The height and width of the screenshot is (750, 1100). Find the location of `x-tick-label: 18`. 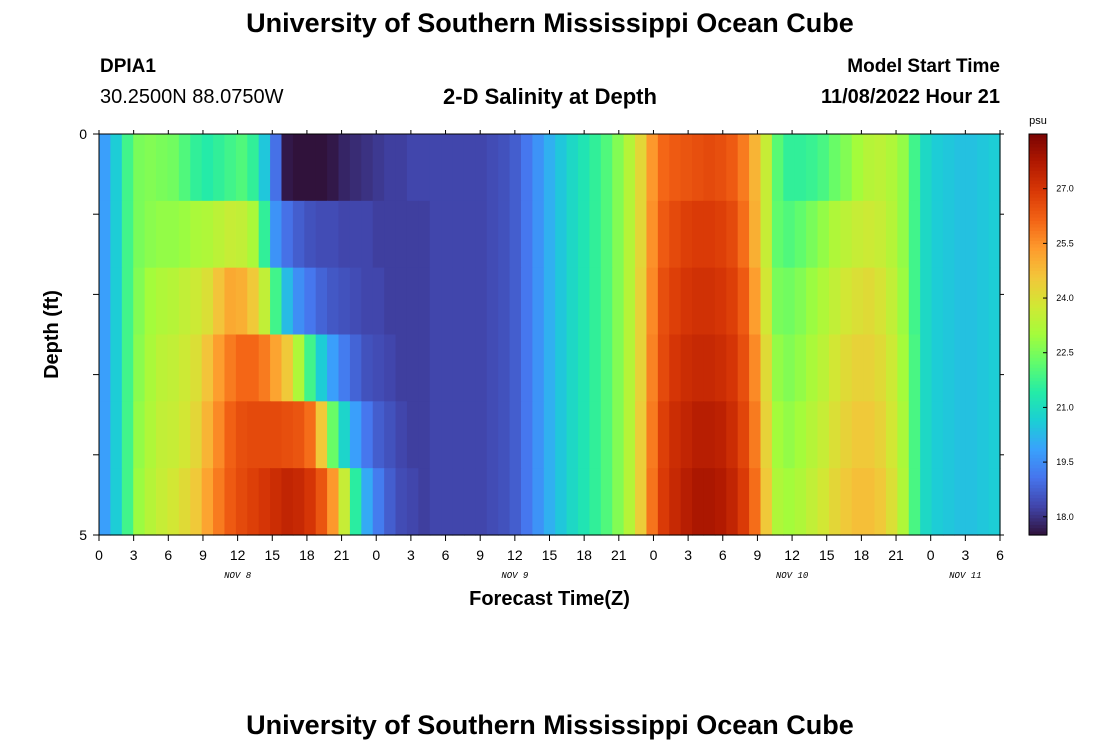

x-tick-label: 18 is located at coordinates (584, 555).